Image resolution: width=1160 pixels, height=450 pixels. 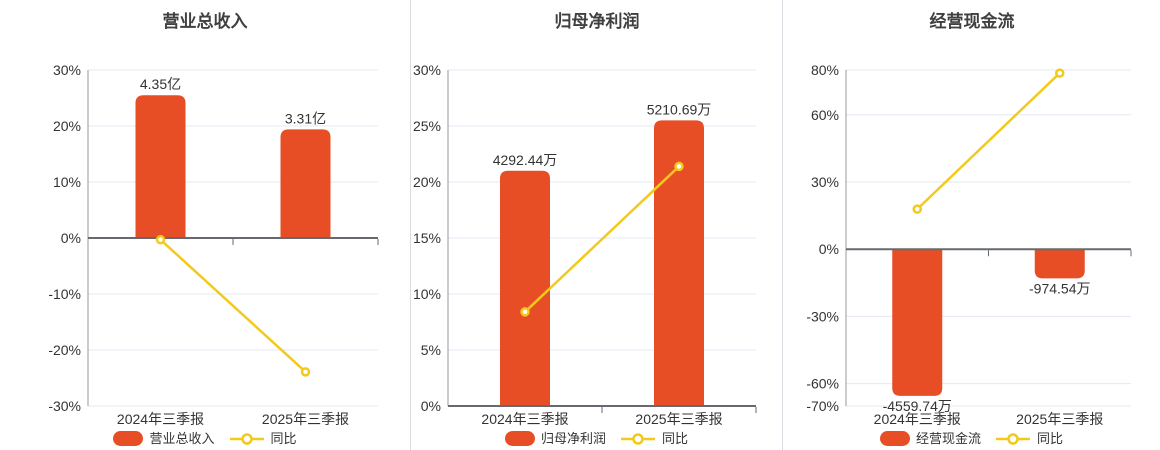 What do you see at coordinates (917, 406) in the screenshot?
I see `bar-value-label: -4559.74万` at bounding box center [917, 406].